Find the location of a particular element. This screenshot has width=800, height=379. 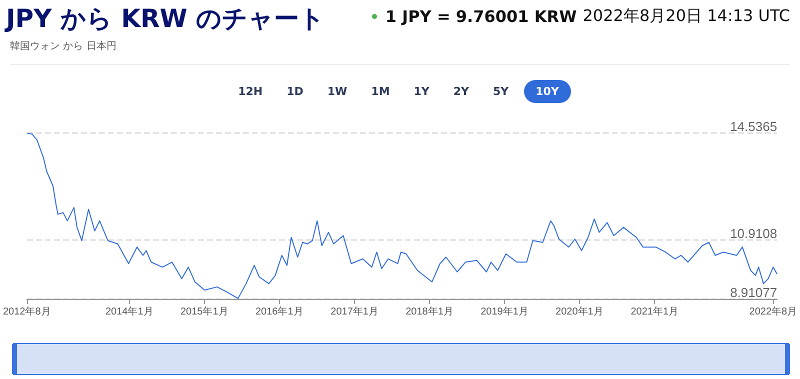

text: 1W is located at coordinates (337, 92).